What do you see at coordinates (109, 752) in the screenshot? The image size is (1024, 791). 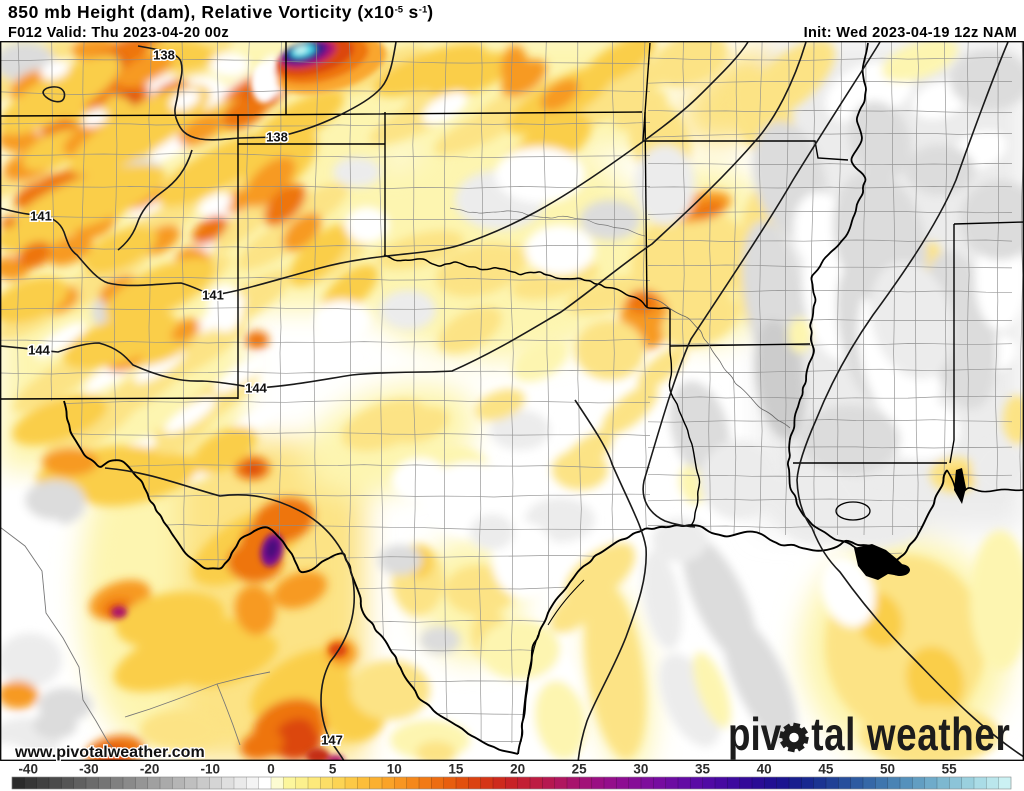 I see `svg-text: www.pivotalweather.com` at bounding box center [109, 752].